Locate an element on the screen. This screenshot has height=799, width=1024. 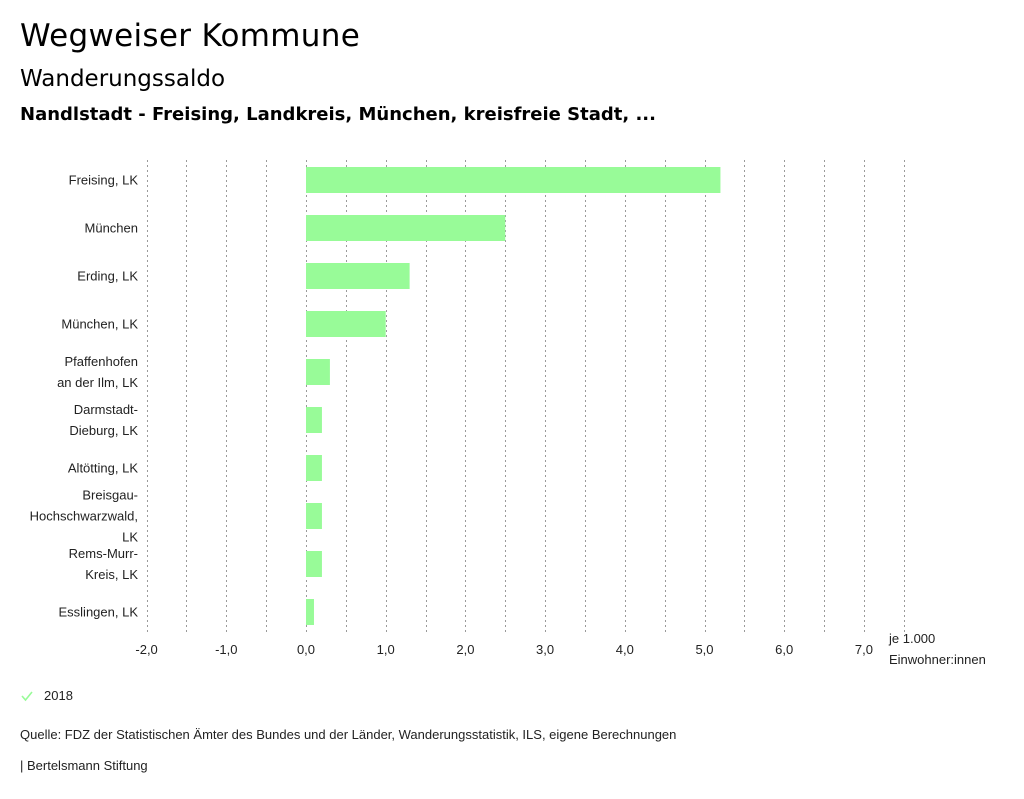
category-label: München, LK is located at coordinates (99, 324).